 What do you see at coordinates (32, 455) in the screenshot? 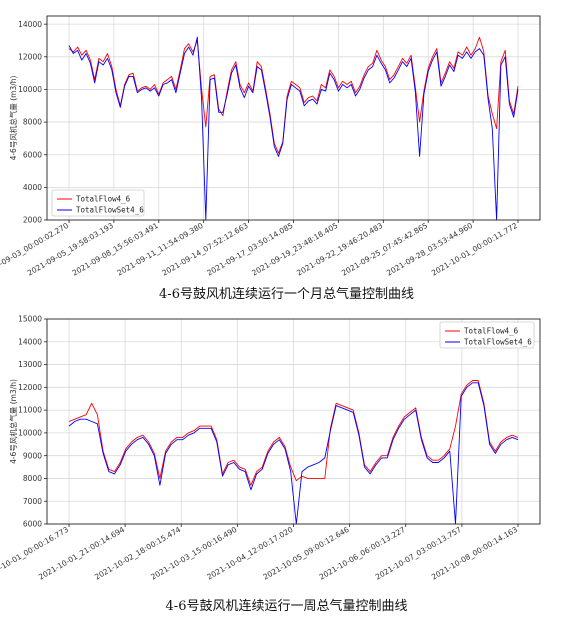
I see `y-tick-label: 9000` at bounding box center [32, 455].